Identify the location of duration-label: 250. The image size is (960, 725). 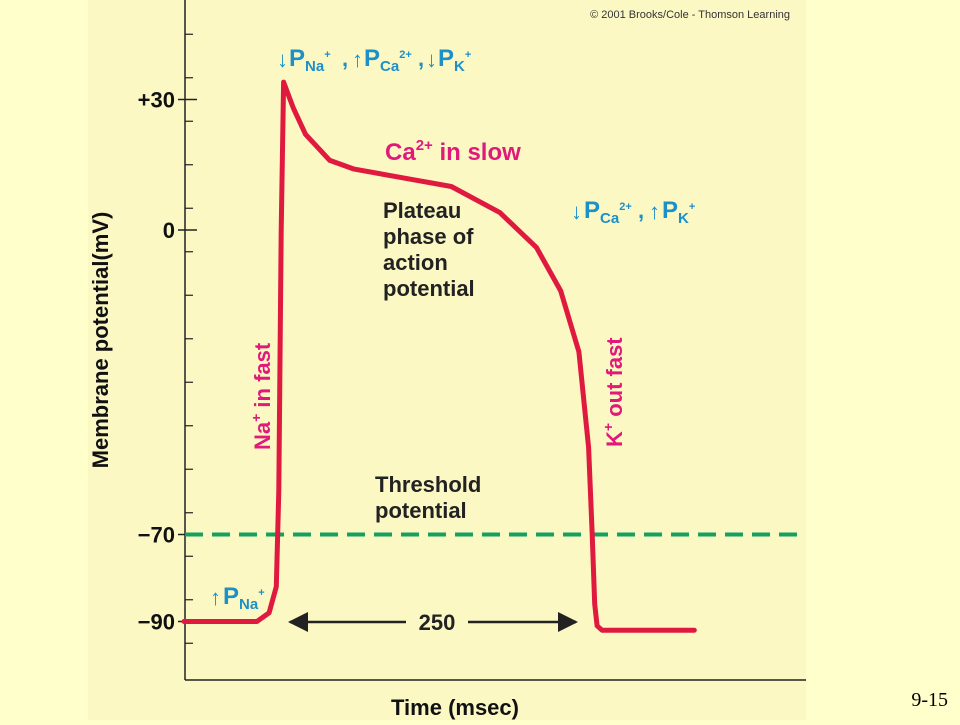
(437, 622).